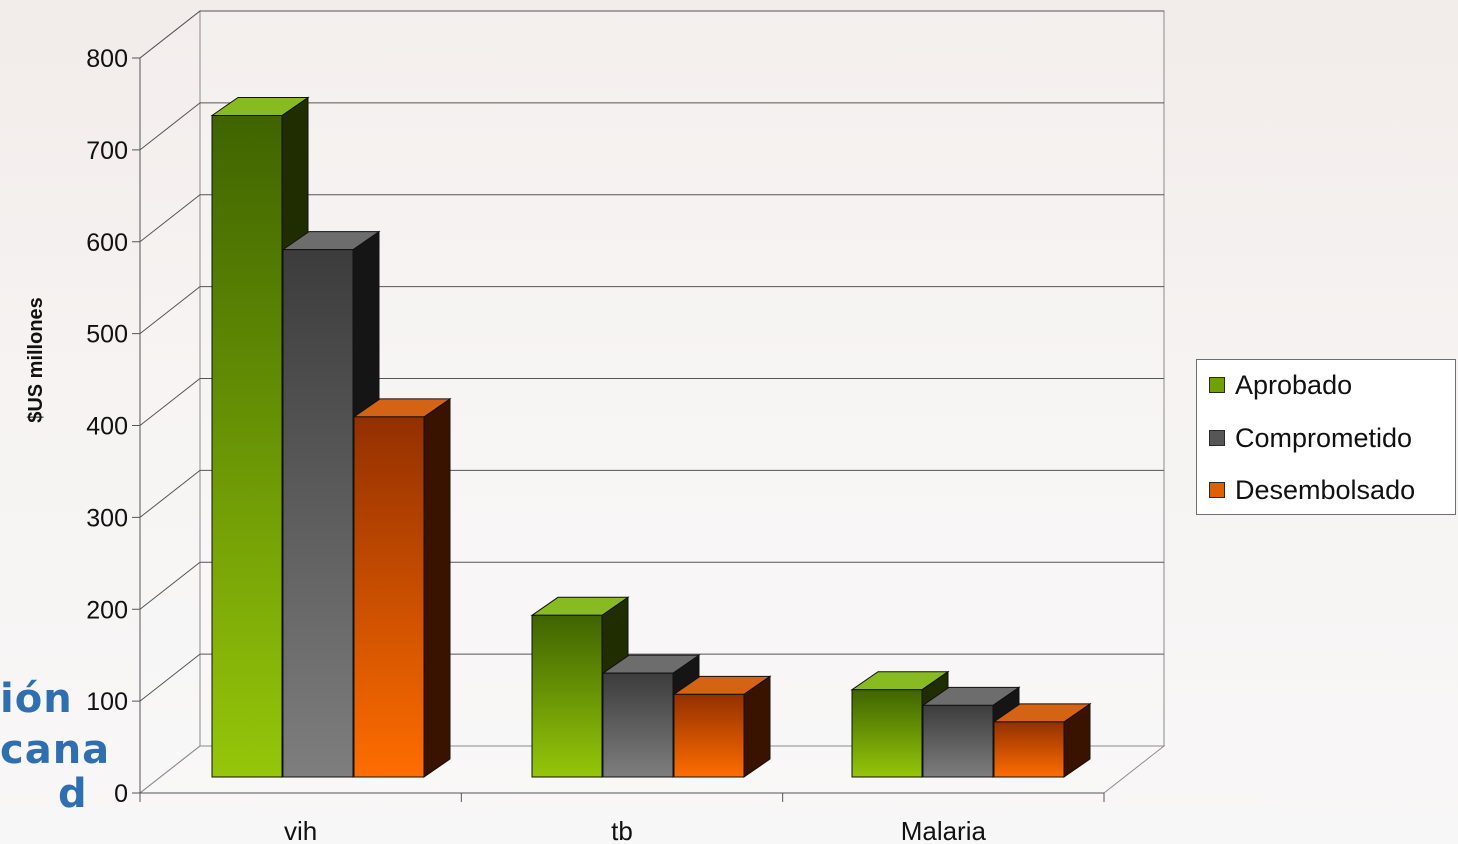 The image size is (1458, 844). I want to click on legend-item-aprobado: Aprobado, so click(1280, 385).